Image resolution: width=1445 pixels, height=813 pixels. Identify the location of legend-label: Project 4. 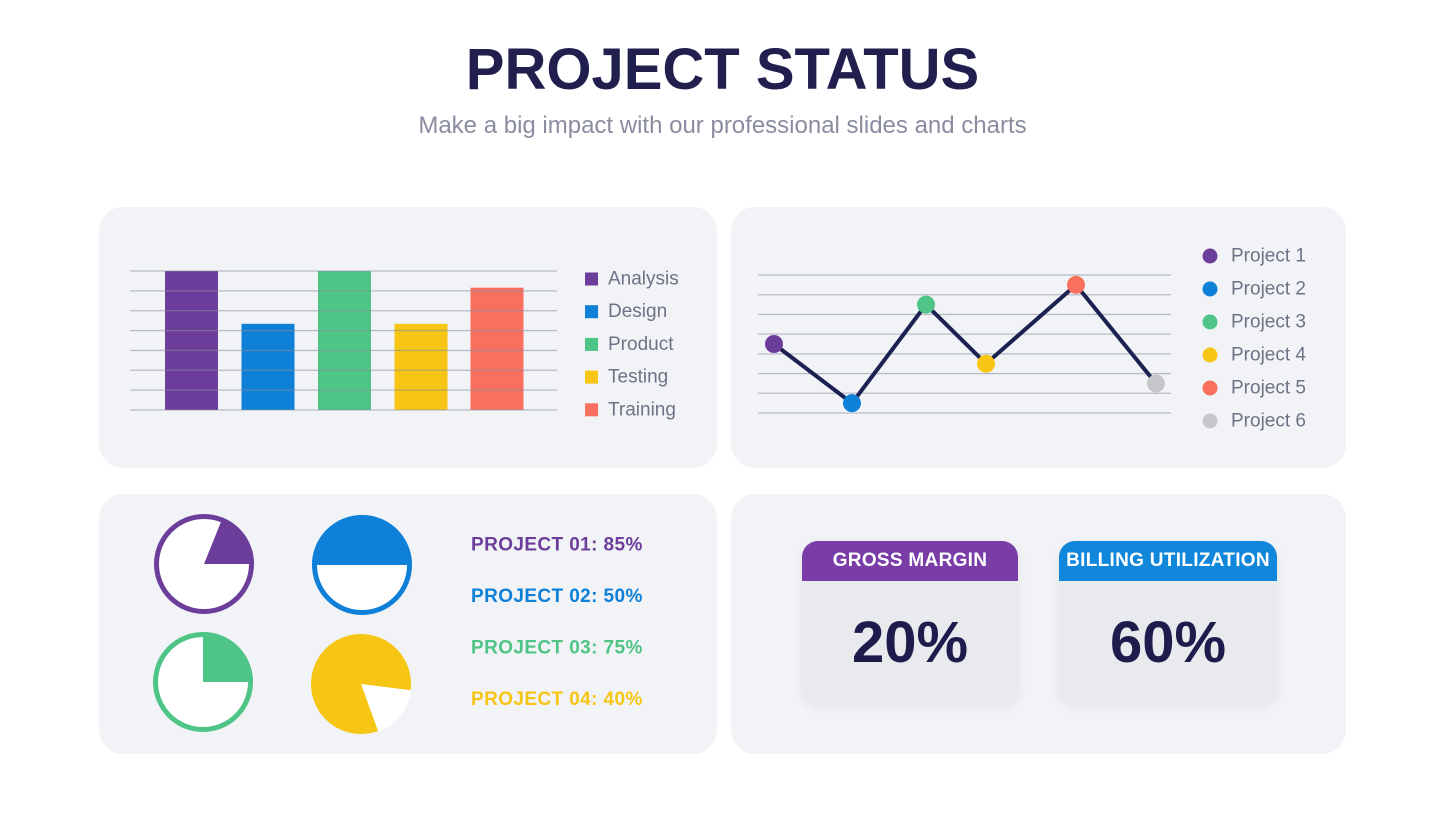
(1268, 355).